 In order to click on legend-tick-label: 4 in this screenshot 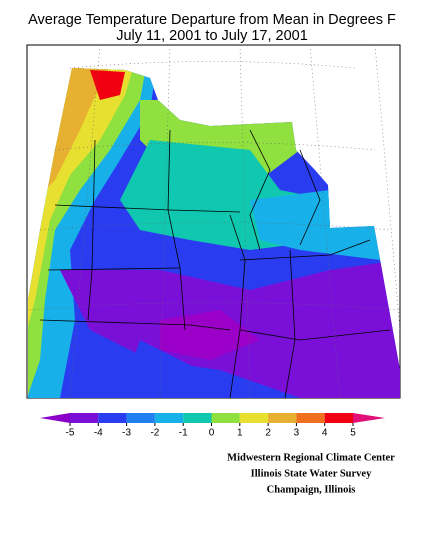, I will do `click(325, 433)`.